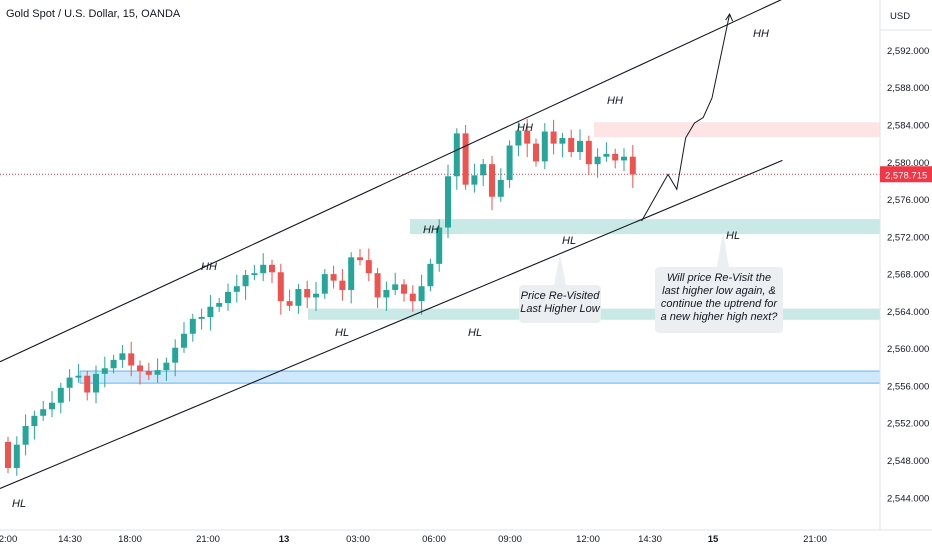 Image resolution: width=932 pixels, height=550 pixels. I want to click on chart-title: Gold Spot / U.S. Dollar, 15, OANDA, so click(93, 14).